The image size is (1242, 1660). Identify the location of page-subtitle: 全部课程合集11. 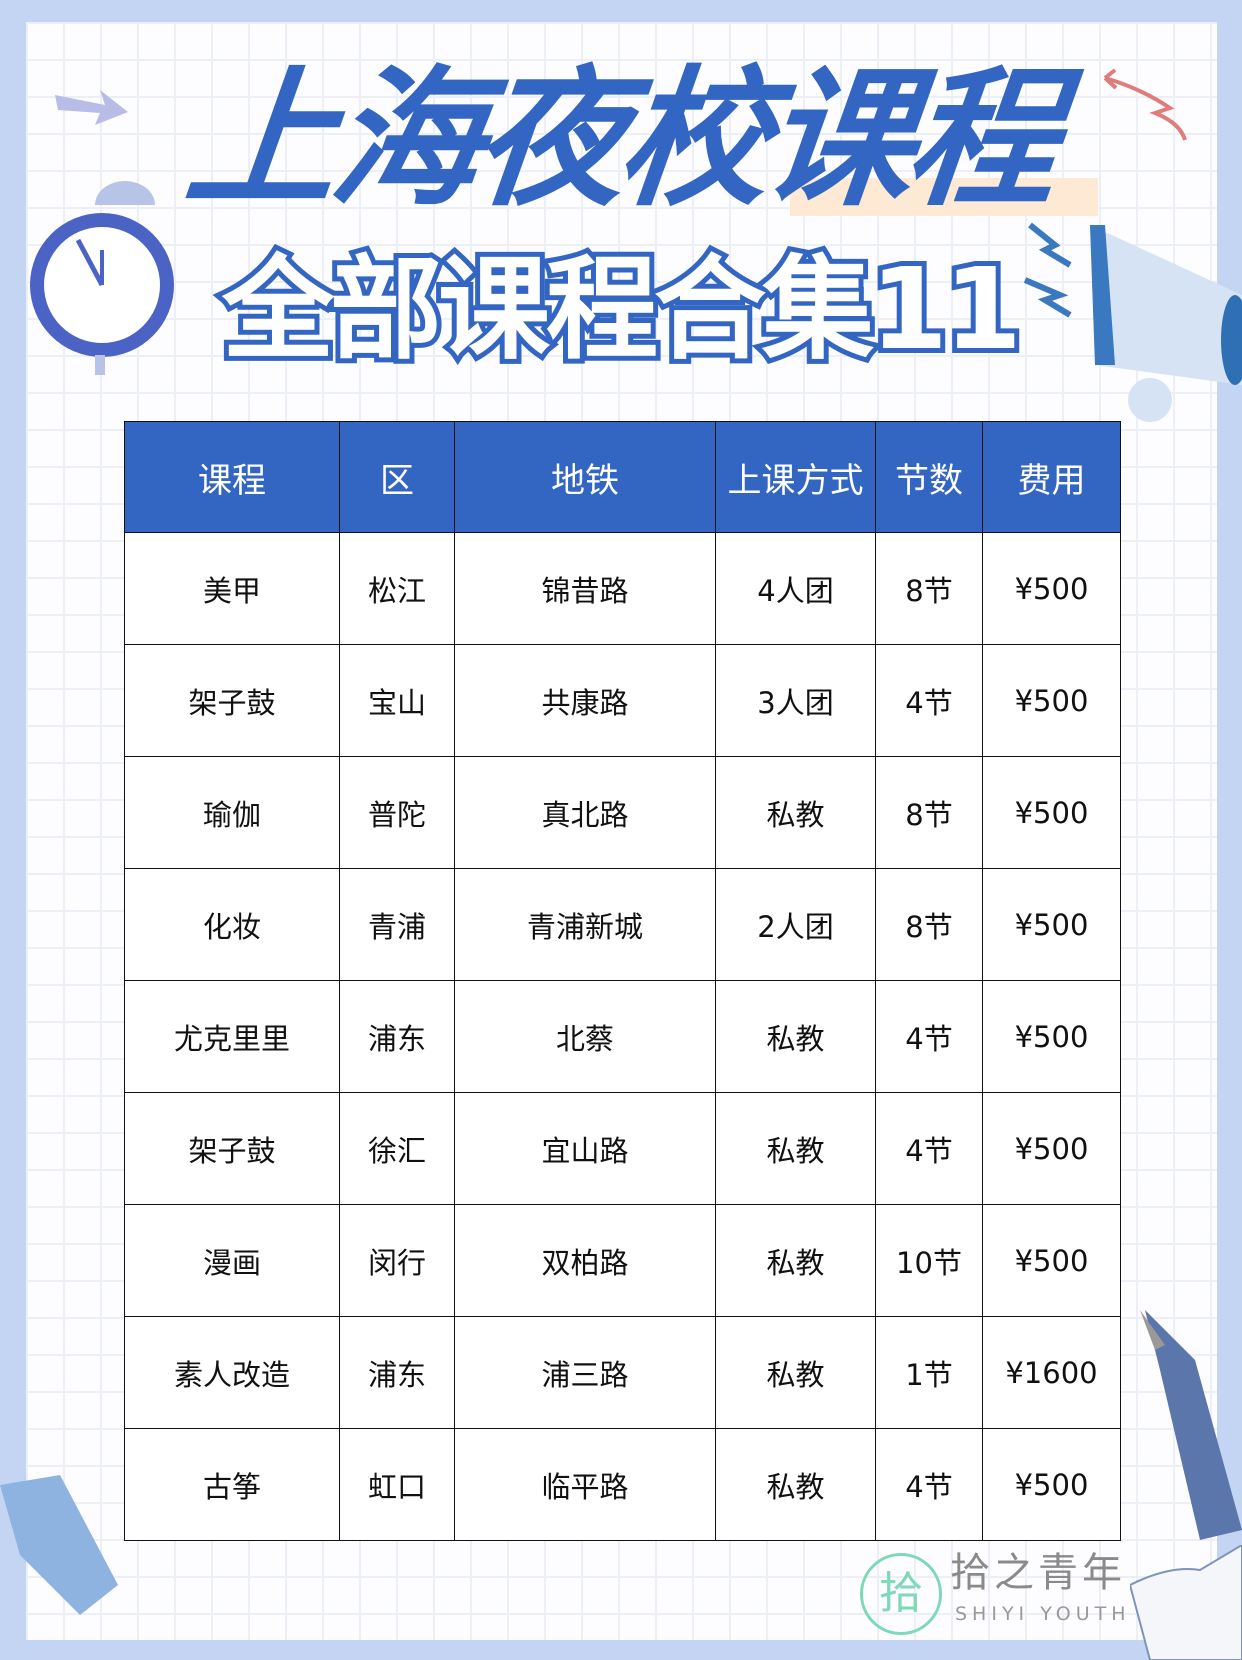
(622, 310).